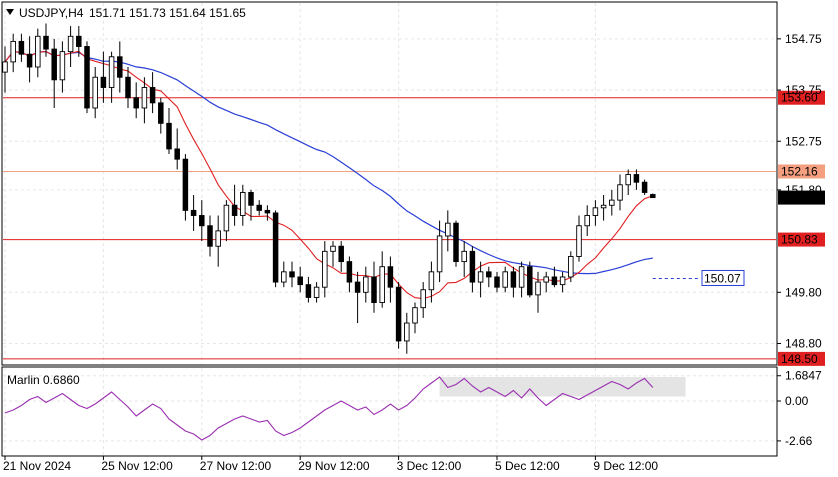 The image size is (838, 477). I want to click on level-label: 150.83, so click(799, 240).